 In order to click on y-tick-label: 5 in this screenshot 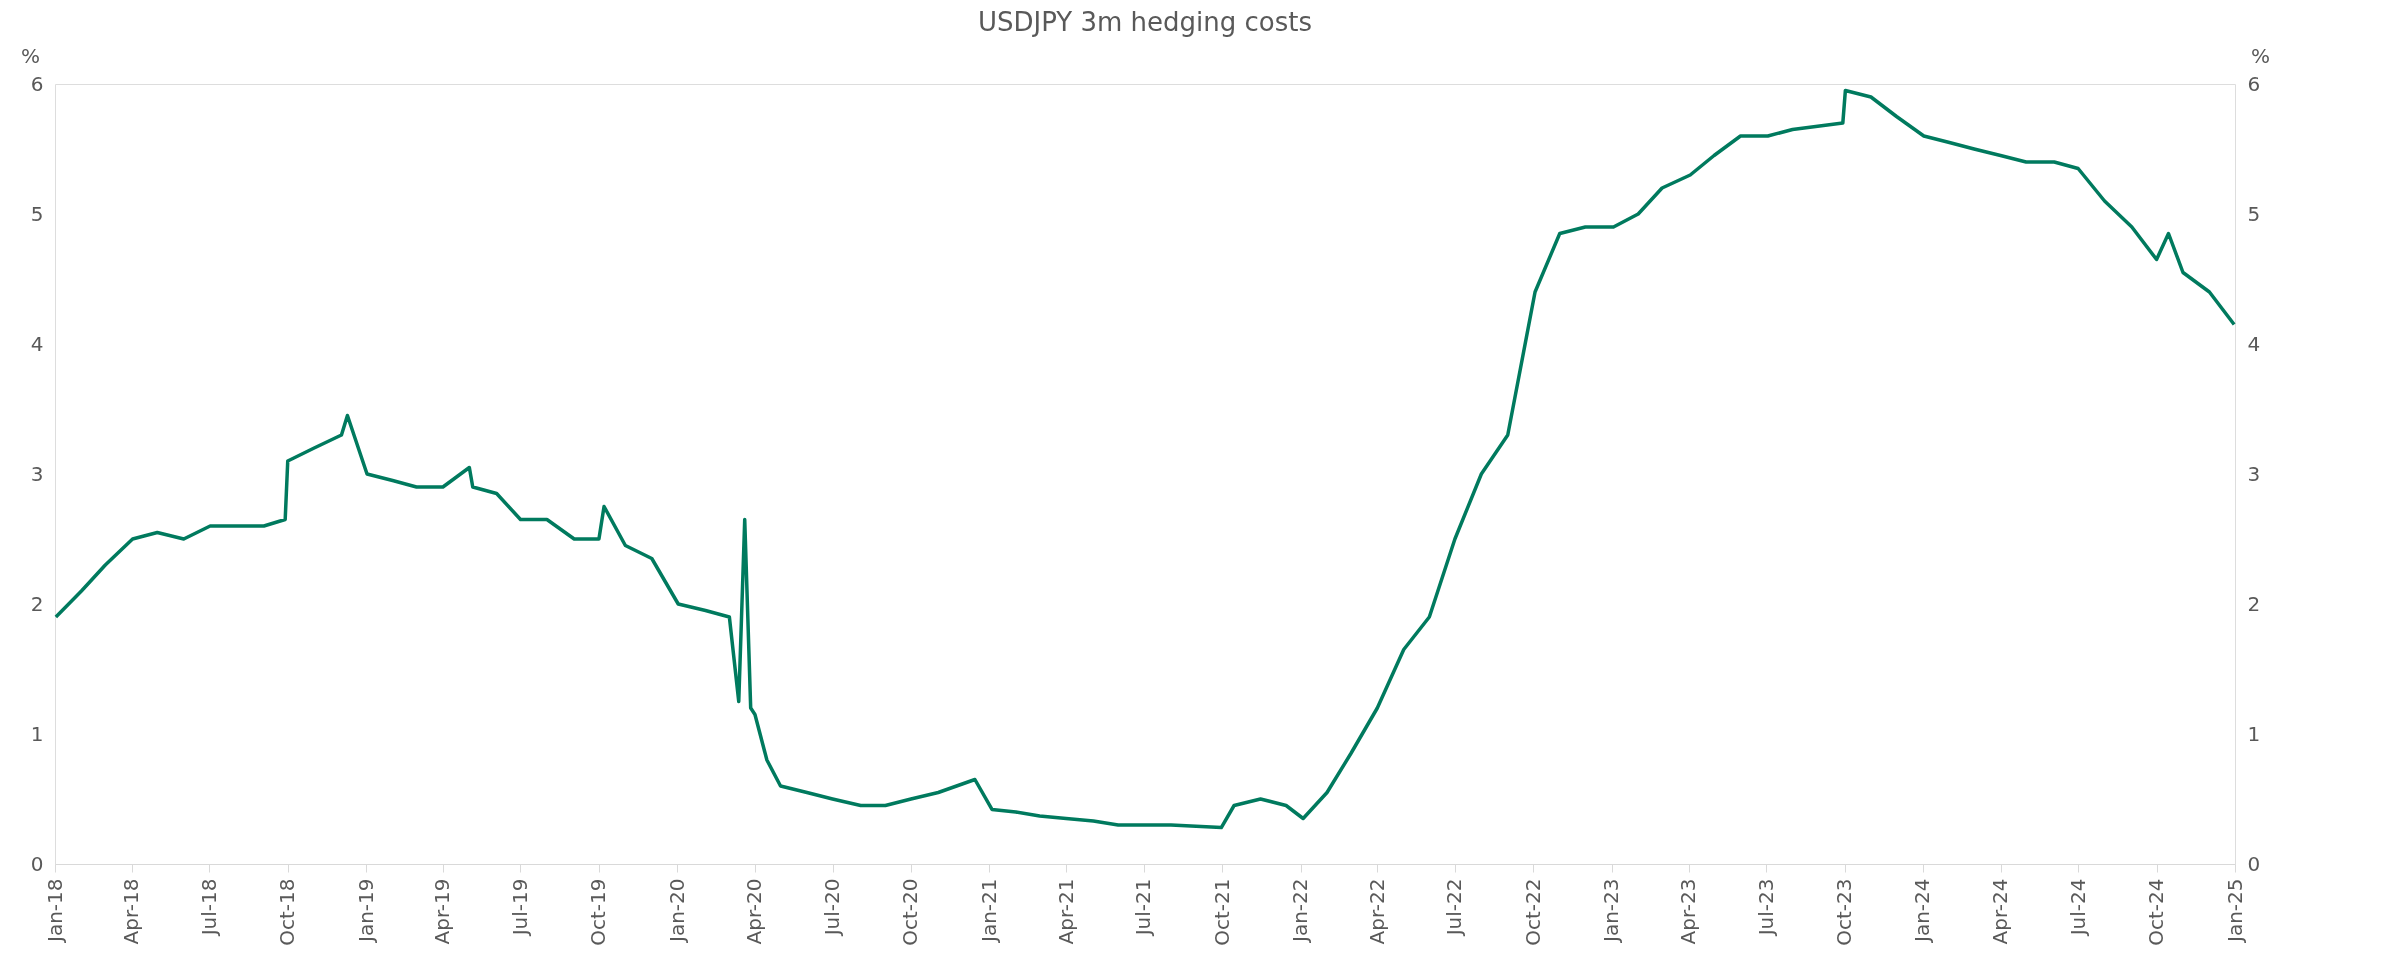, I will do `click(37, 213)`.